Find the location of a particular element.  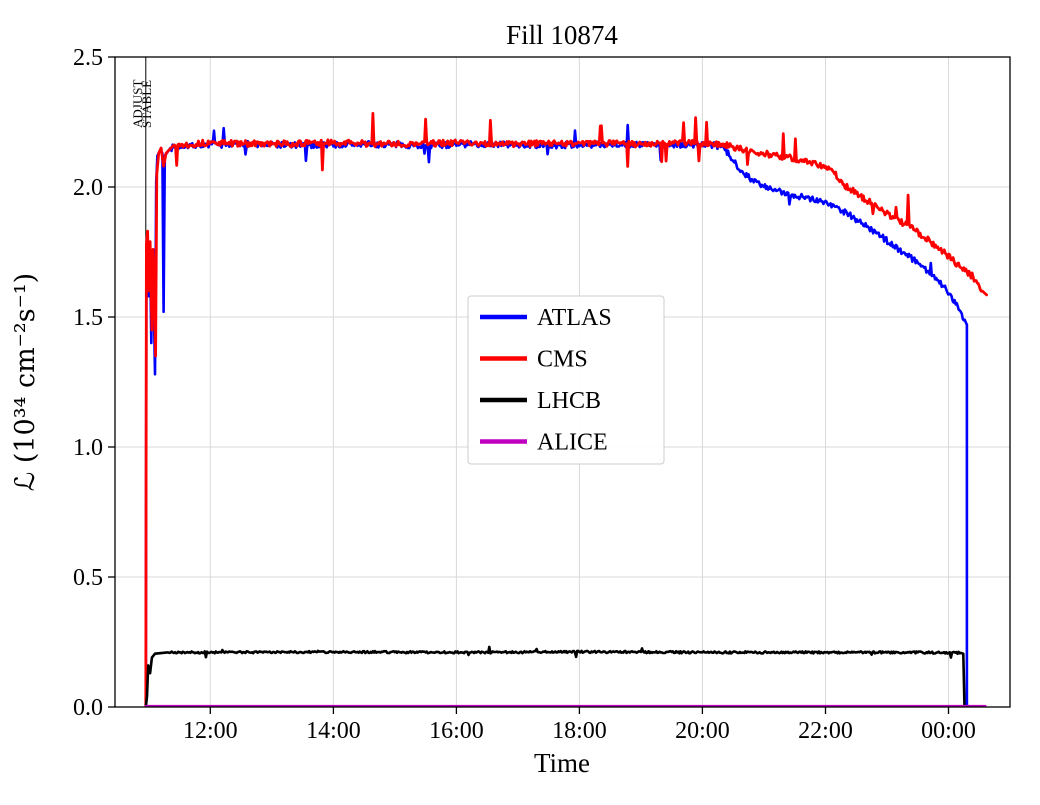

legend-label-lhcb: LHCB is located at coordinates (569, 401).